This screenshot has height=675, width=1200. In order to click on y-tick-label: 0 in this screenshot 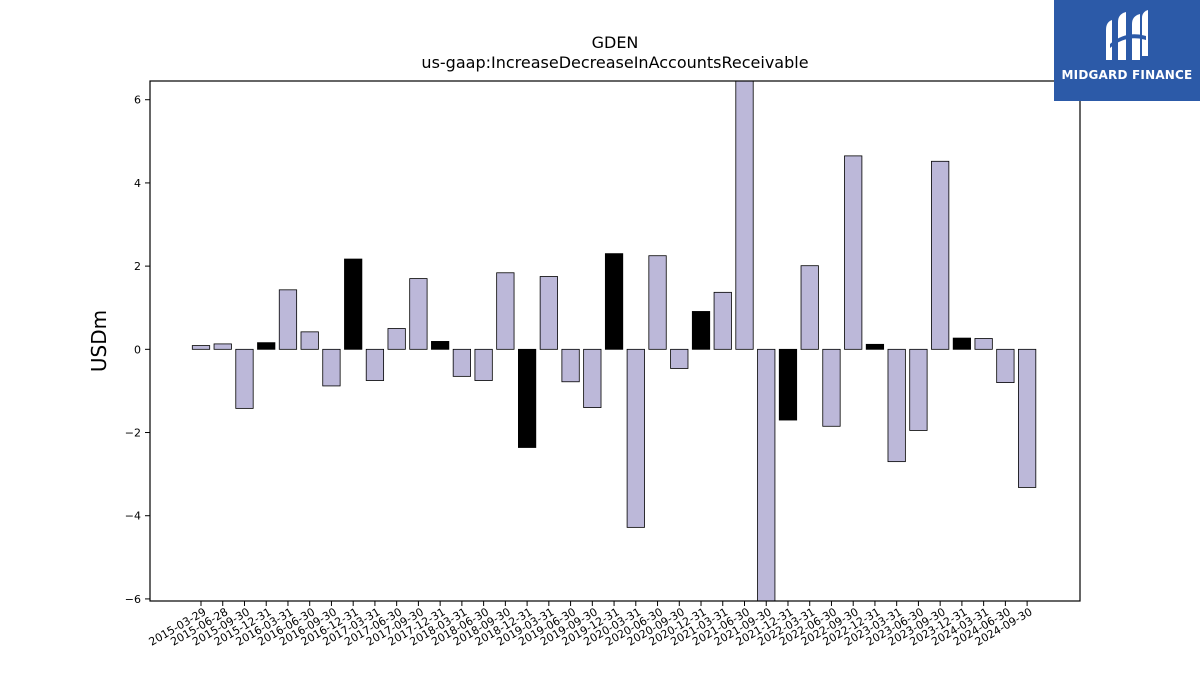, I will do `click(137, 349)`.